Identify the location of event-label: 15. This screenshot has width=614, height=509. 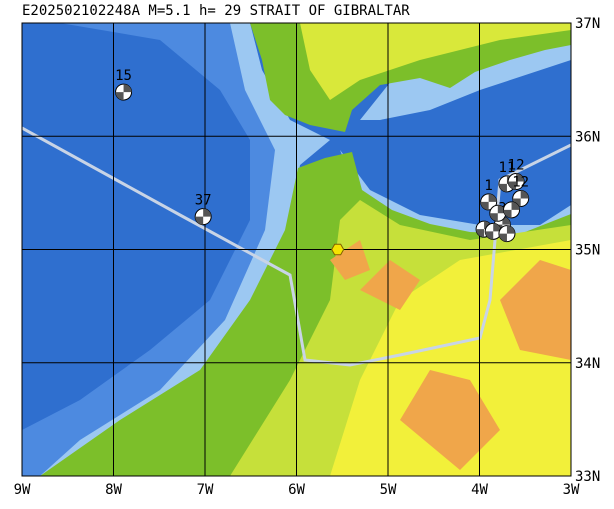
(123, 76).